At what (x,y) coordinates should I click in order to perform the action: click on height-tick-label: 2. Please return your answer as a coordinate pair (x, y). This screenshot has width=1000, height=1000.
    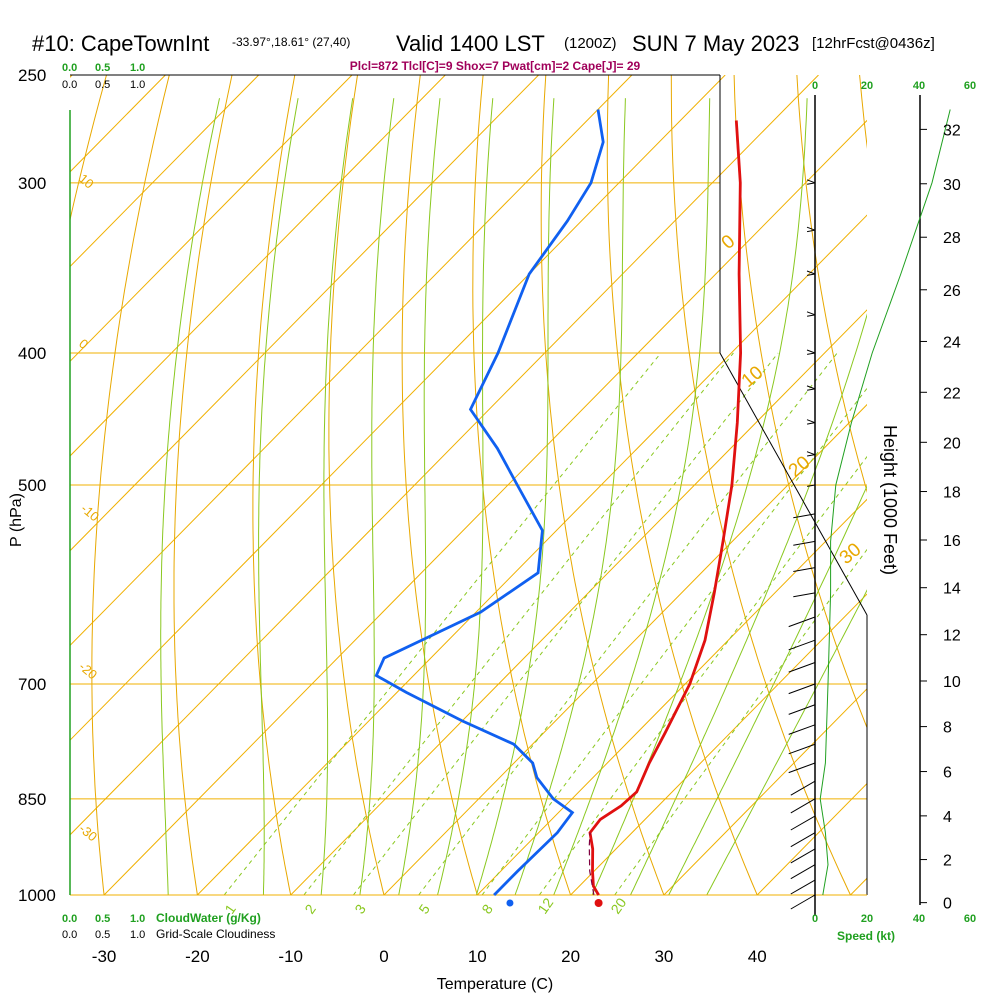
    Looking at the image, I should click on (947, 861).